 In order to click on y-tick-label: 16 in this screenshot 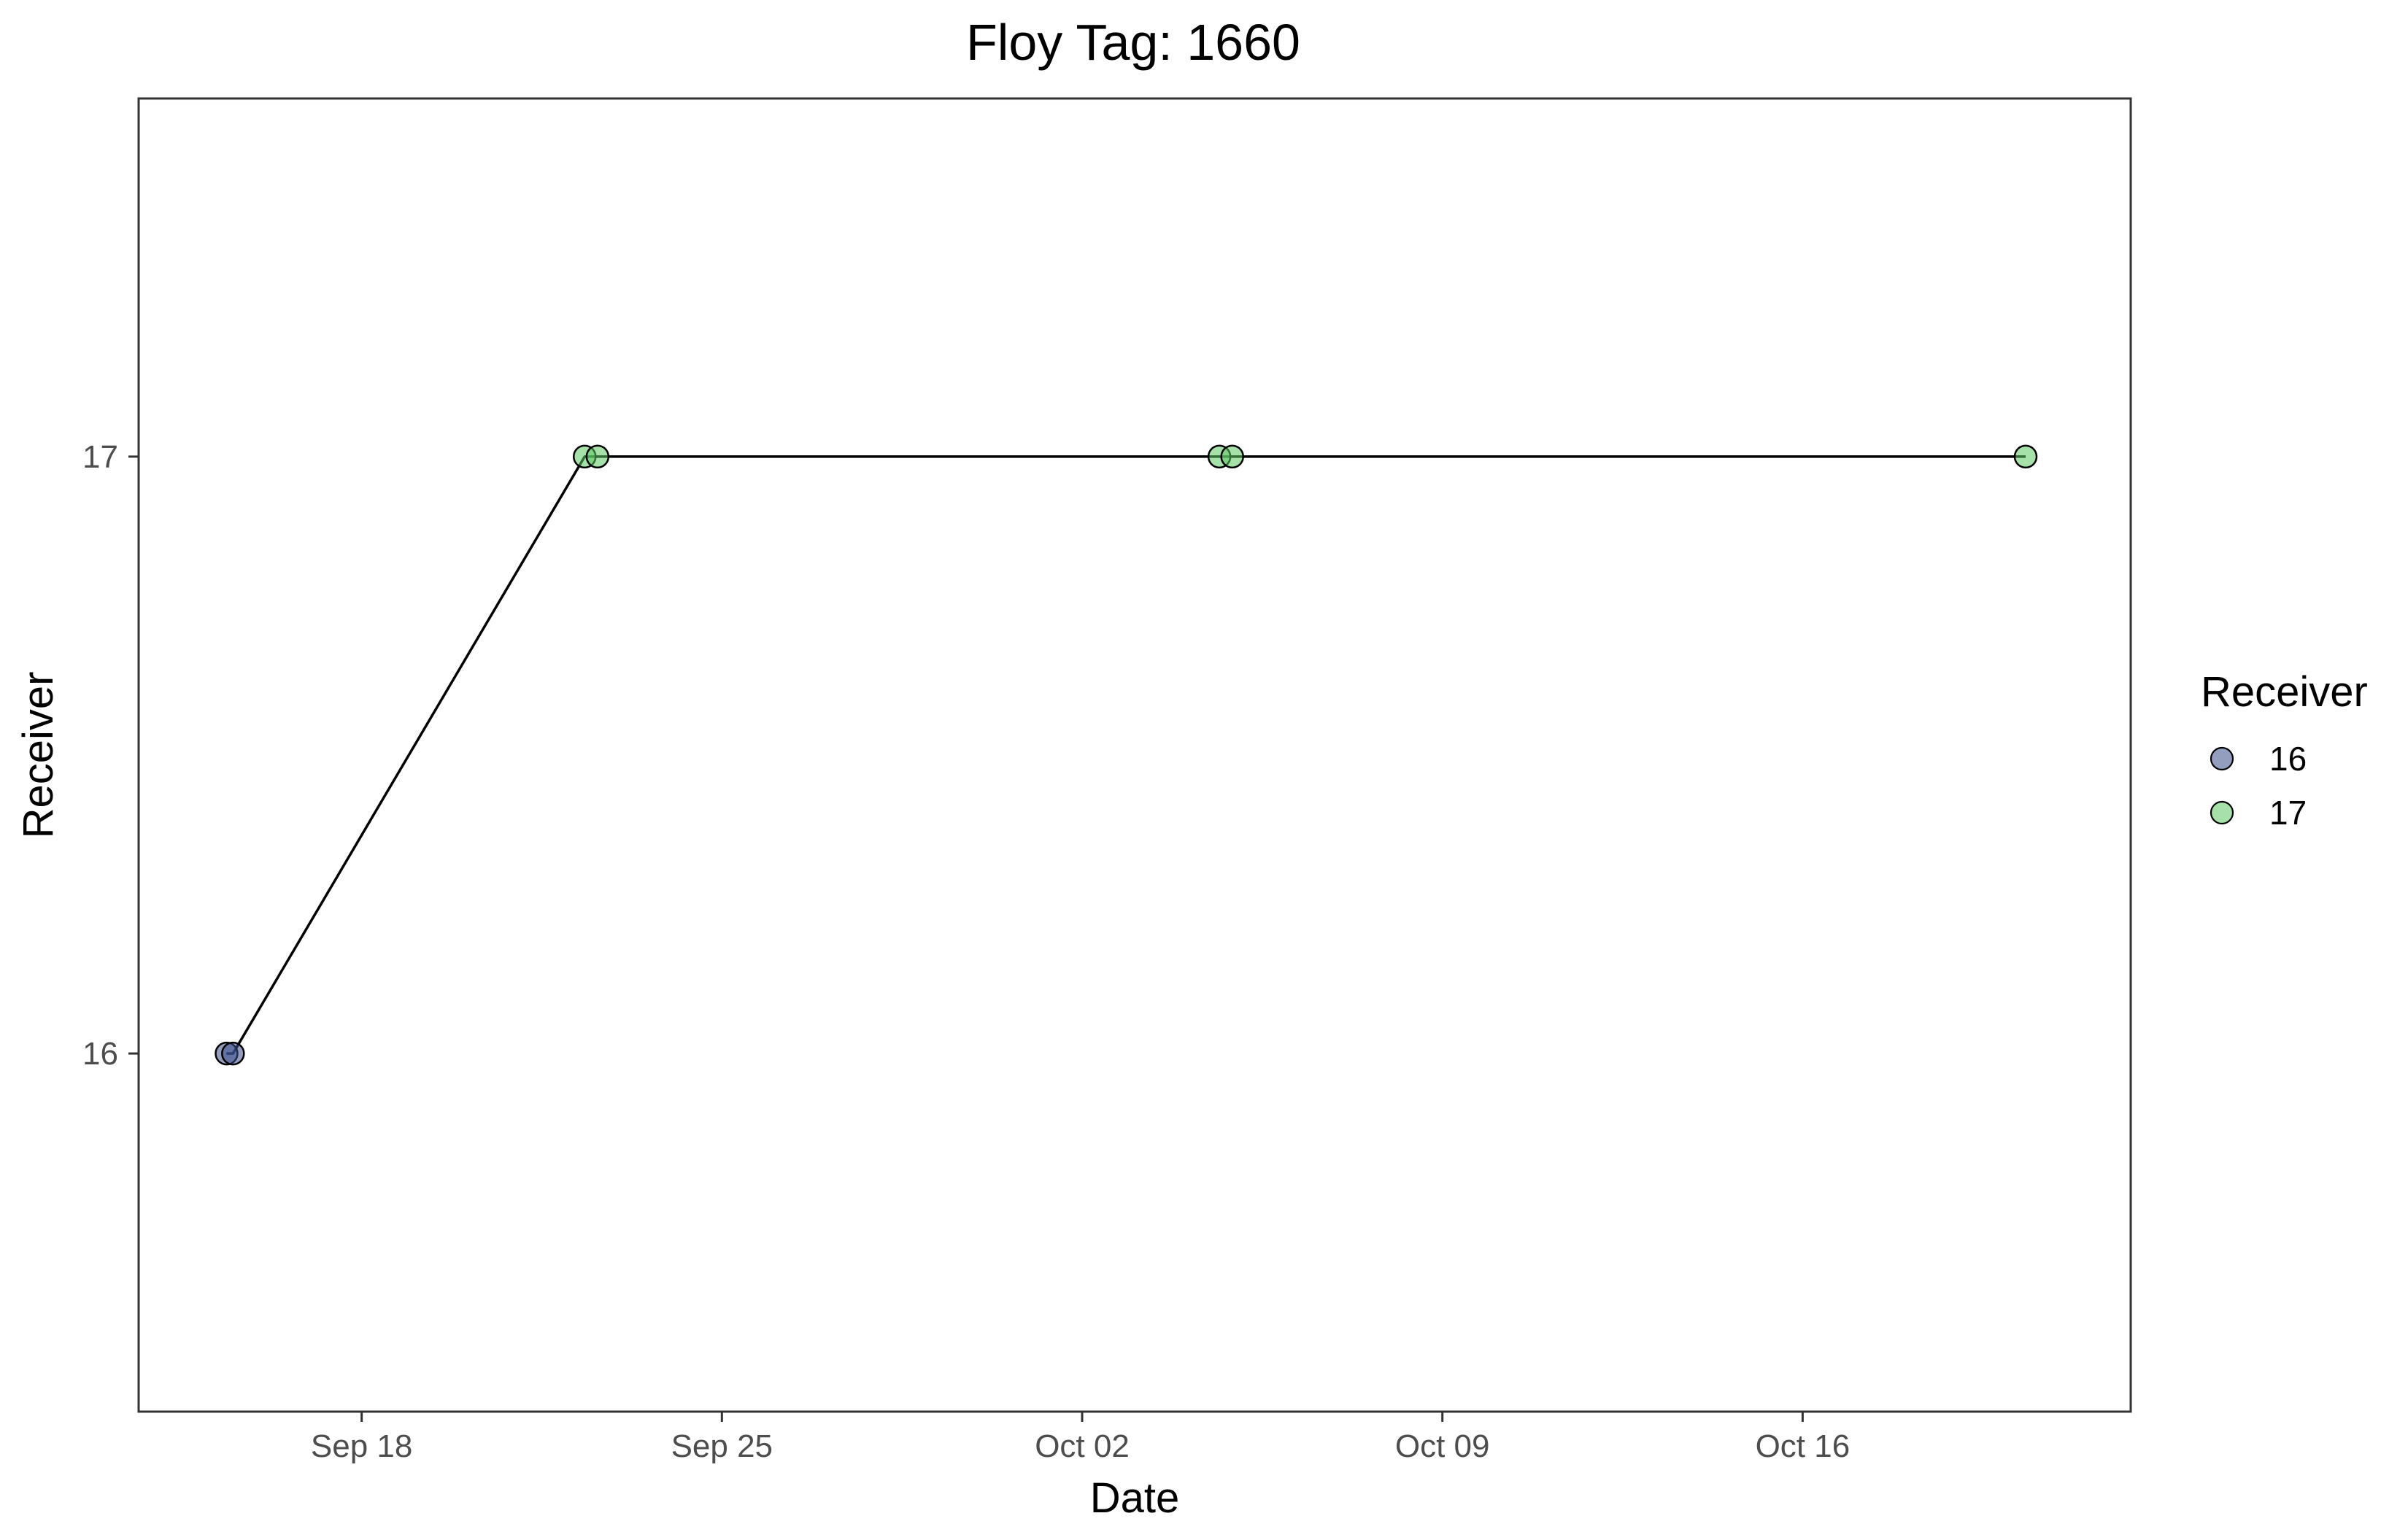, I will do `click(100, 1054)`.